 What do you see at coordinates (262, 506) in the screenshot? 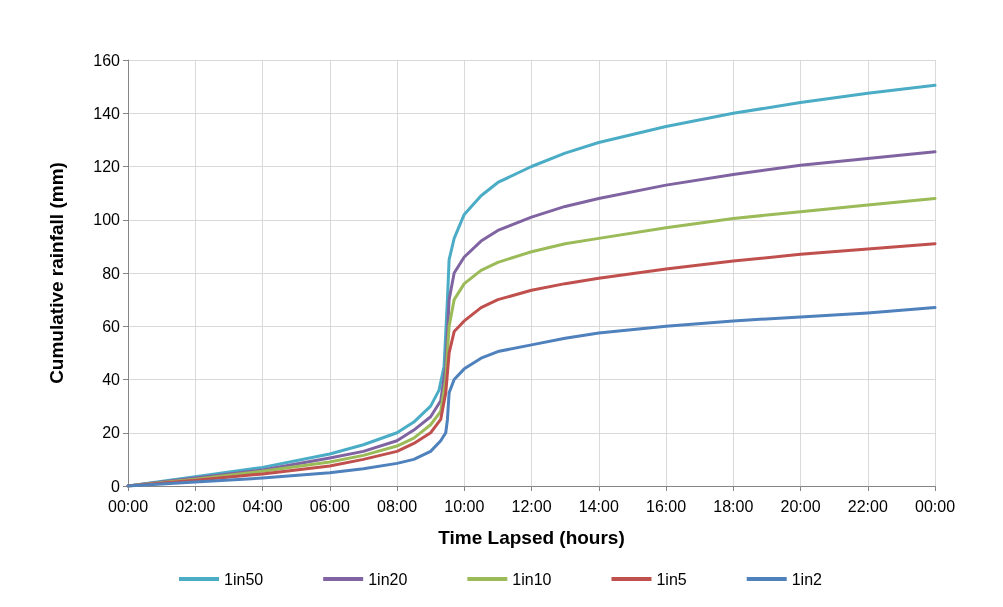
I see `x-tick-label: 04:00` at bounding box center [262, 506].